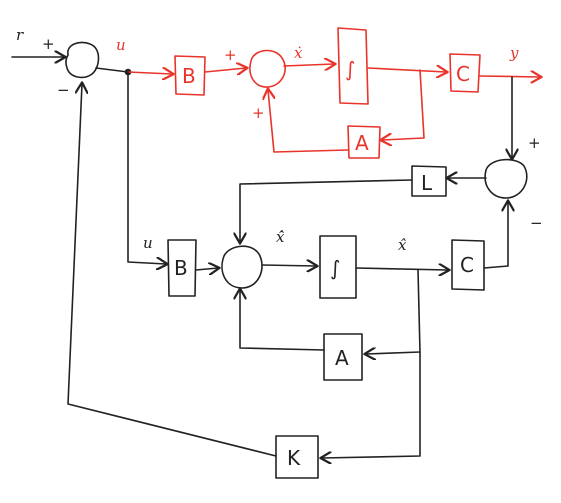 The width and height of the screenshot is (561, 503). I want to click on plant-a-block: A, so click(364, 142).